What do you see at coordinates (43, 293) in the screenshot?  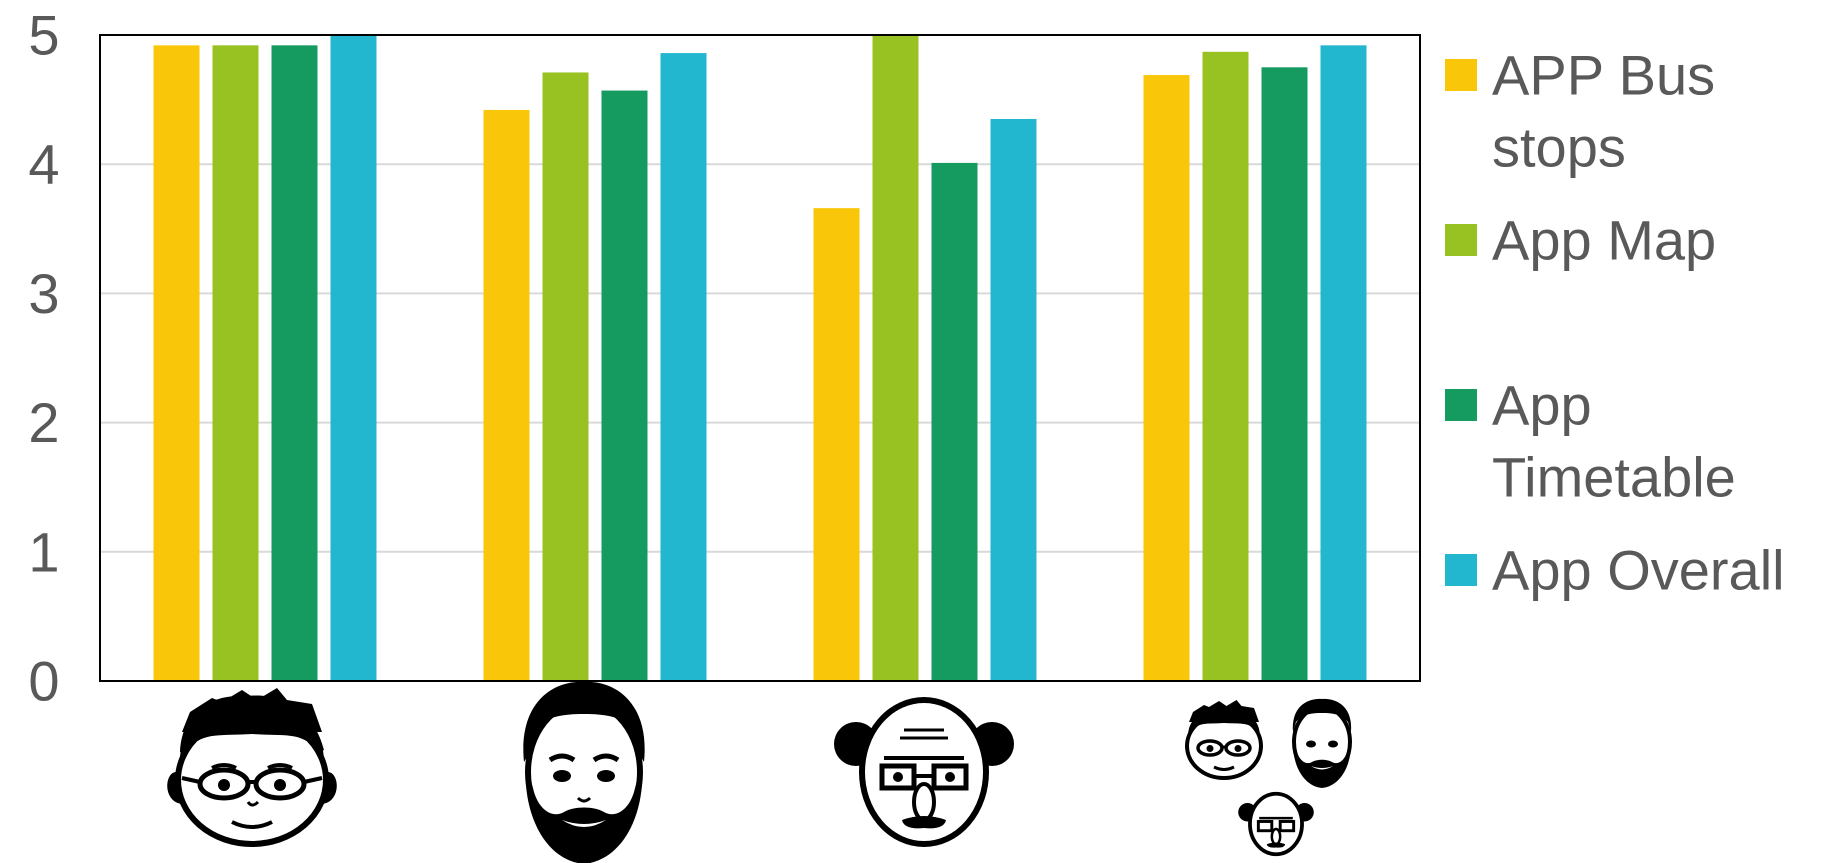 I see `y-tick-label: 3` at bounding box center [43, 293].